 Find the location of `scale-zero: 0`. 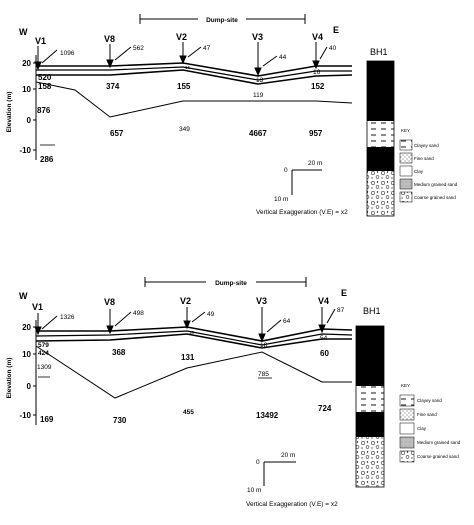

scale-zero: 0 is located at coordinates (286, 170).